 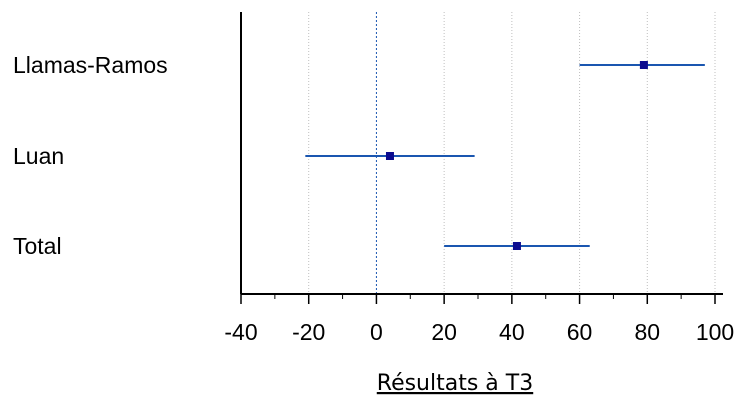 What do you see at coordinates (647, 332) in the screenshot?
I see `x-tick-label: 80` at bounding box center [647, 332].